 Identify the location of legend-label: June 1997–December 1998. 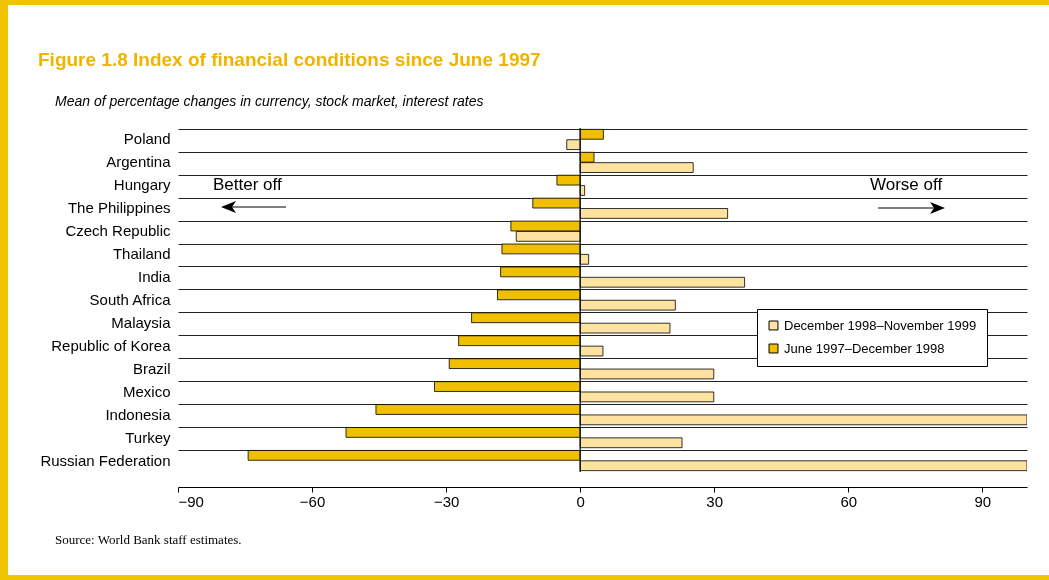
(864, 348).